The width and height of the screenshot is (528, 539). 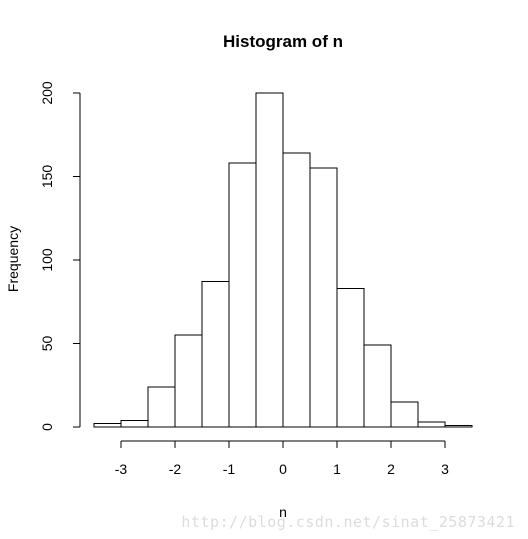 I want to click on x-tick-label: 3, so click(x=445, y=469).